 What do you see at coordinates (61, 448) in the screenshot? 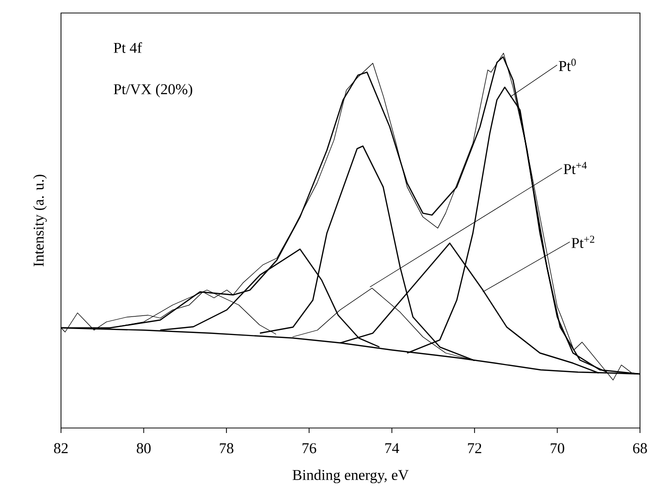
I see `x-tick-label: 82` at bounding box center [61, 448].